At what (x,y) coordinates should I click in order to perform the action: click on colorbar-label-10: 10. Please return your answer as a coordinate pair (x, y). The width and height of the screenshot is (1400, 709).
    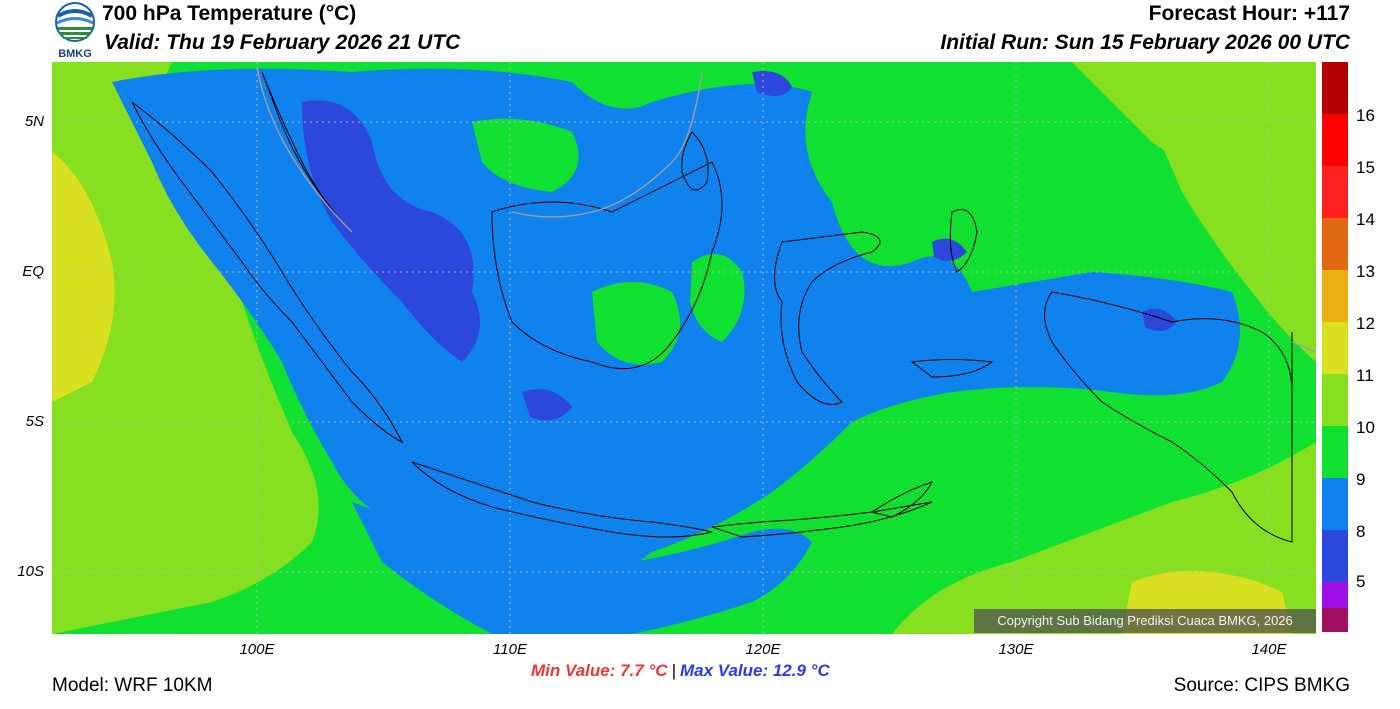
    Looking at the image, I should click on (1365, 427).